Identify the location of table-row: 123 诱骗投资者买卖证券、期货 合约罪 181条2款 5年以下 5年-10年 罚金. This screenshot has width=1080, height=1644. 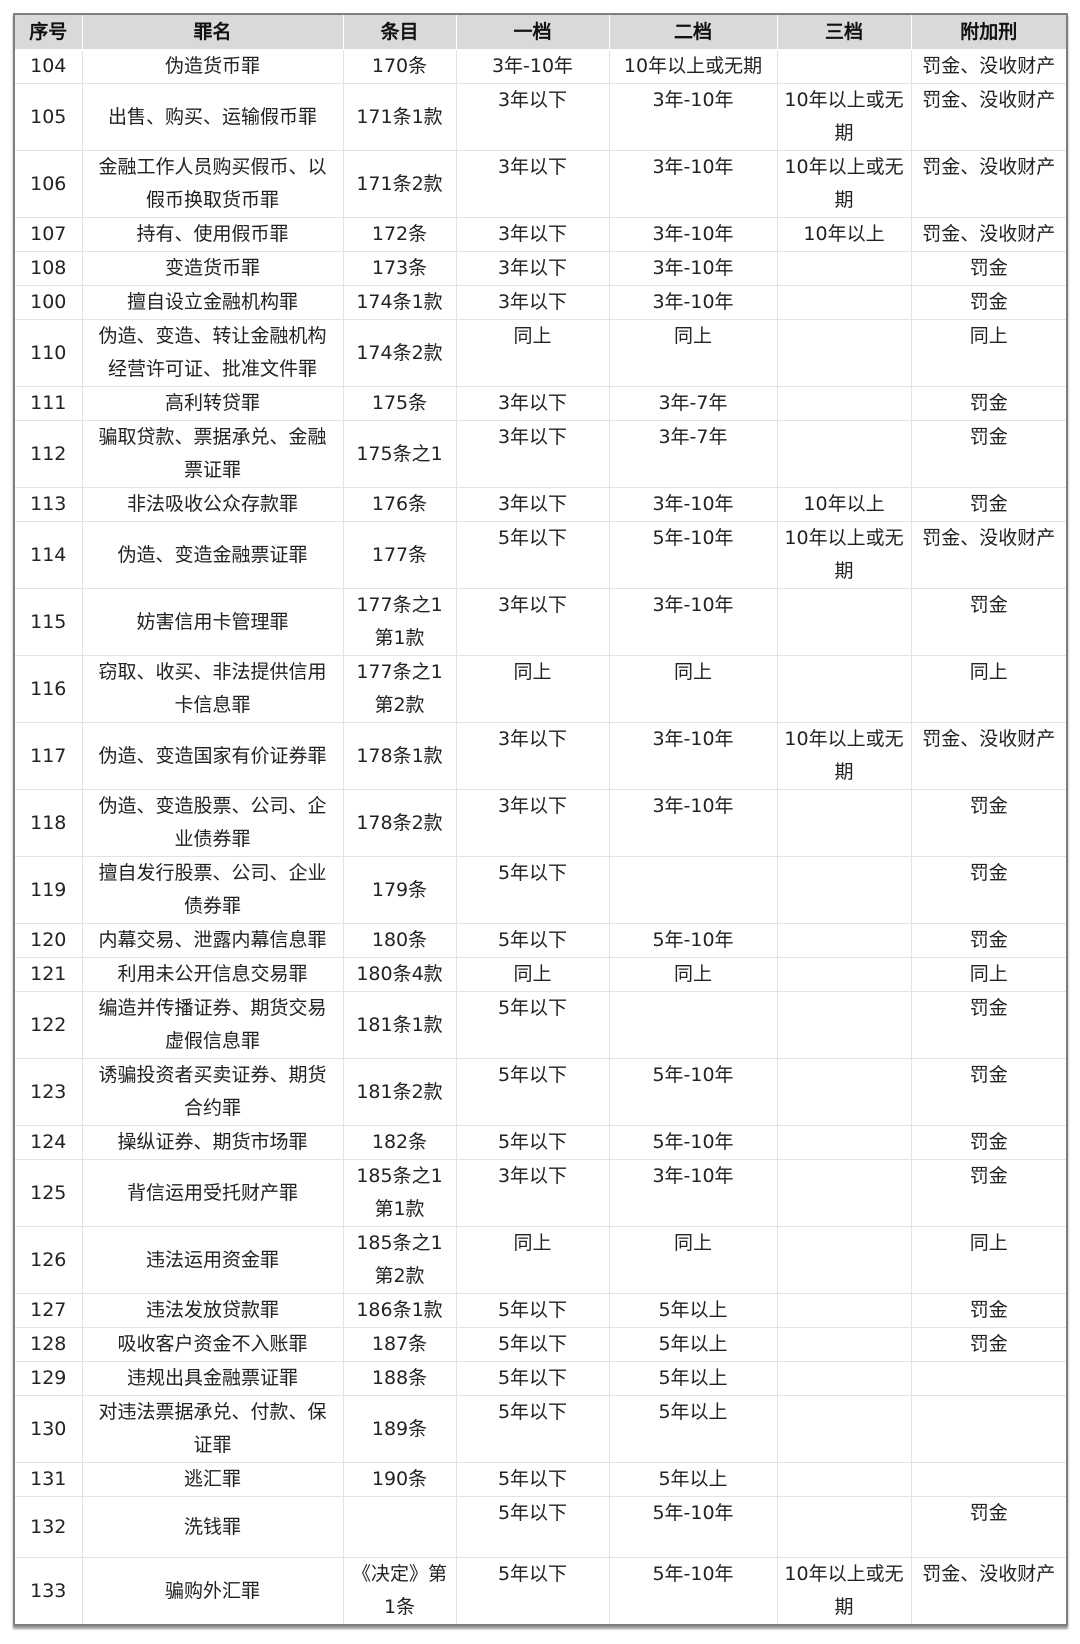
(540, 1092).